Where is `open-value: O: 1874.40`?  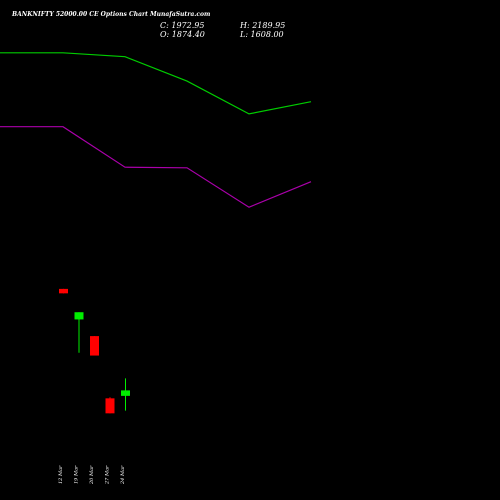 open-value: O: 1874.40 is located at coordinates (182, 34).